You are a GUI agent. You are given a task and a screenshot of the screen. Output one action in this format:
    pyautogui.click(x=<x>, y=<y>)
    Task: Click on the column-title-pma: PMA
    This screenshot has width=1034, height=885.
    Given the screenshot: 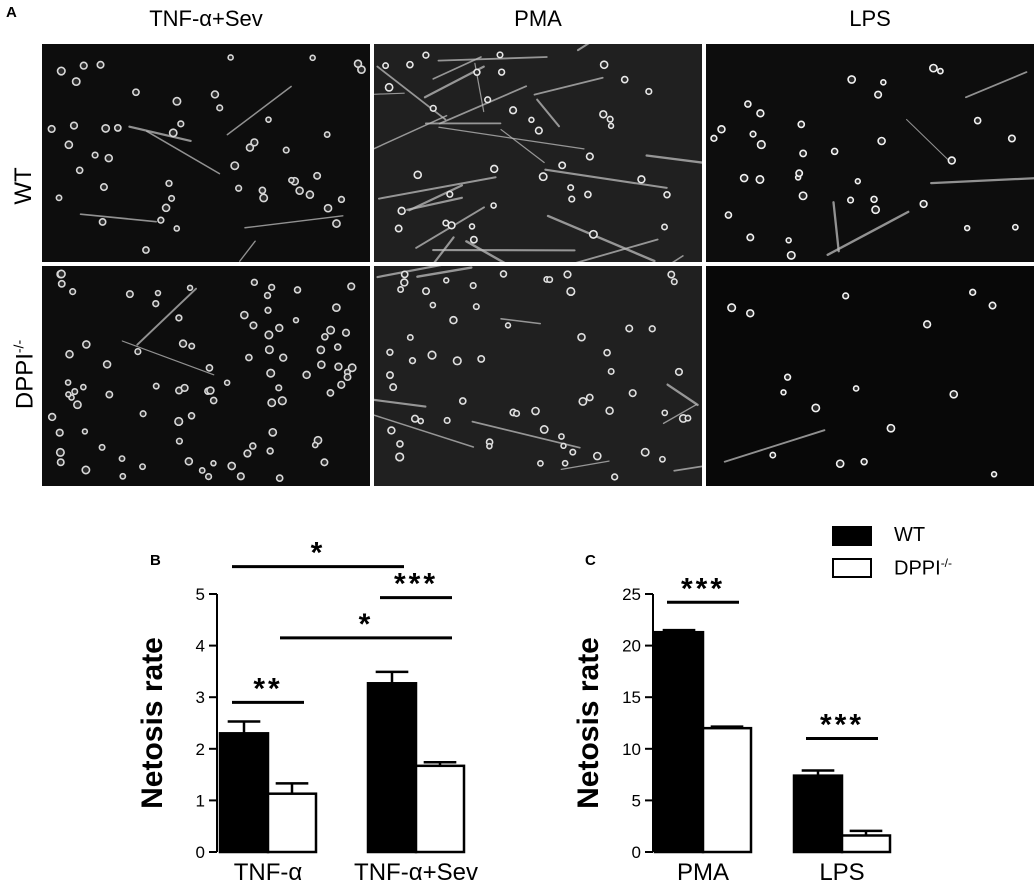 What is the action you would take?
    pyautogui.click(x=538, y=18)
    